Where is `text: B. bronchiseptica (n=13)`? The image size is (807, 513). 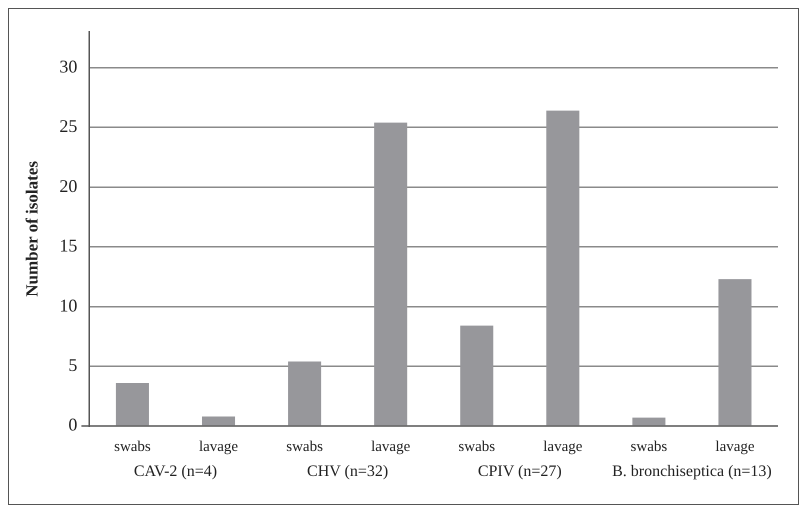 text: B. bronchiseptica (n=13) is located at coordinates (692, 471).